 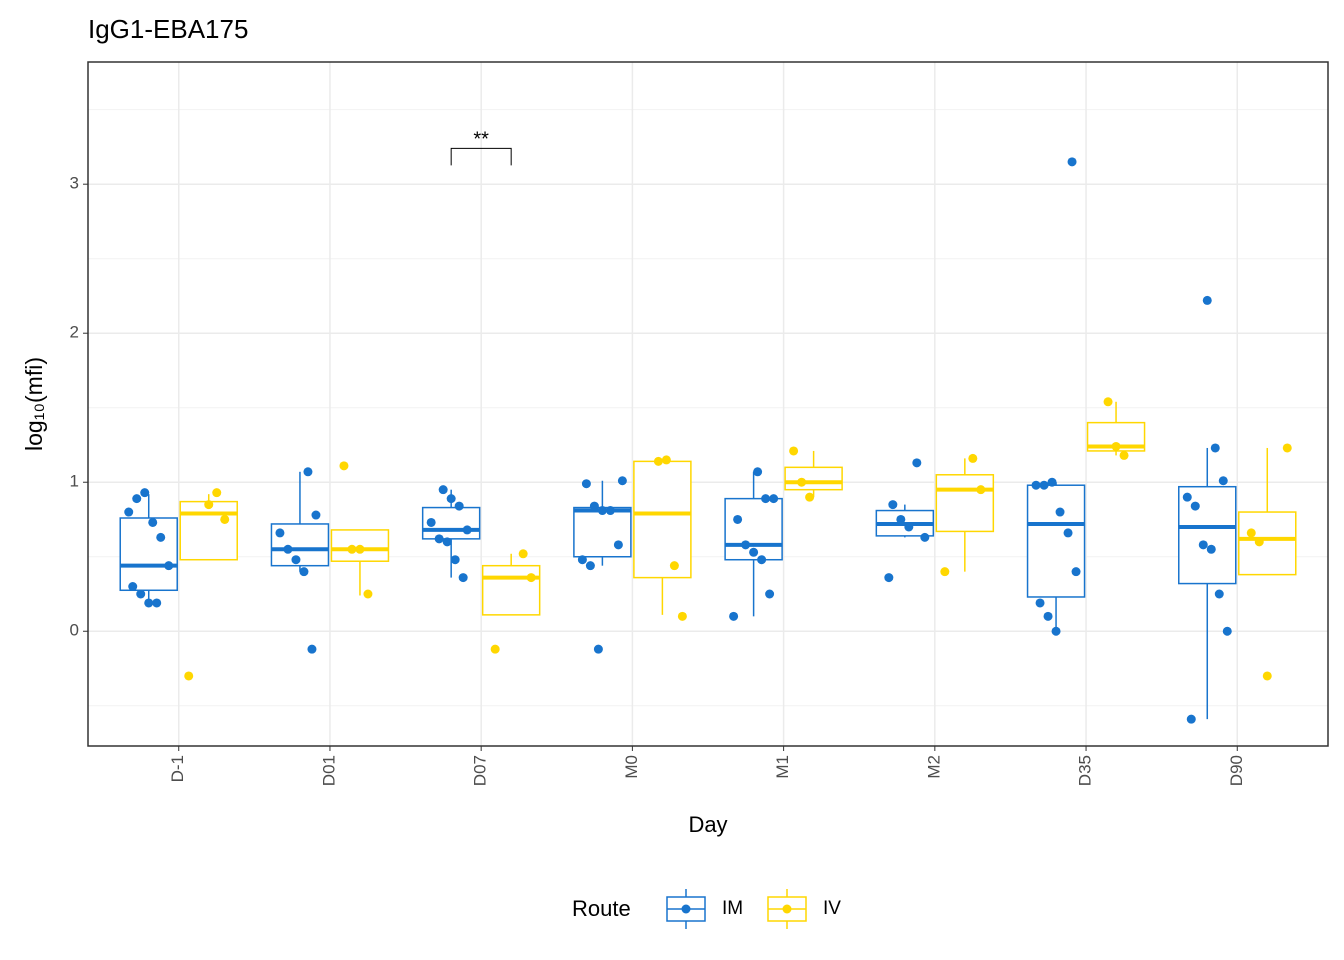 What do you see at coordinates (481, 156) in the screenshot?
I see `significance-bracket` at bounding box center [481, 156].